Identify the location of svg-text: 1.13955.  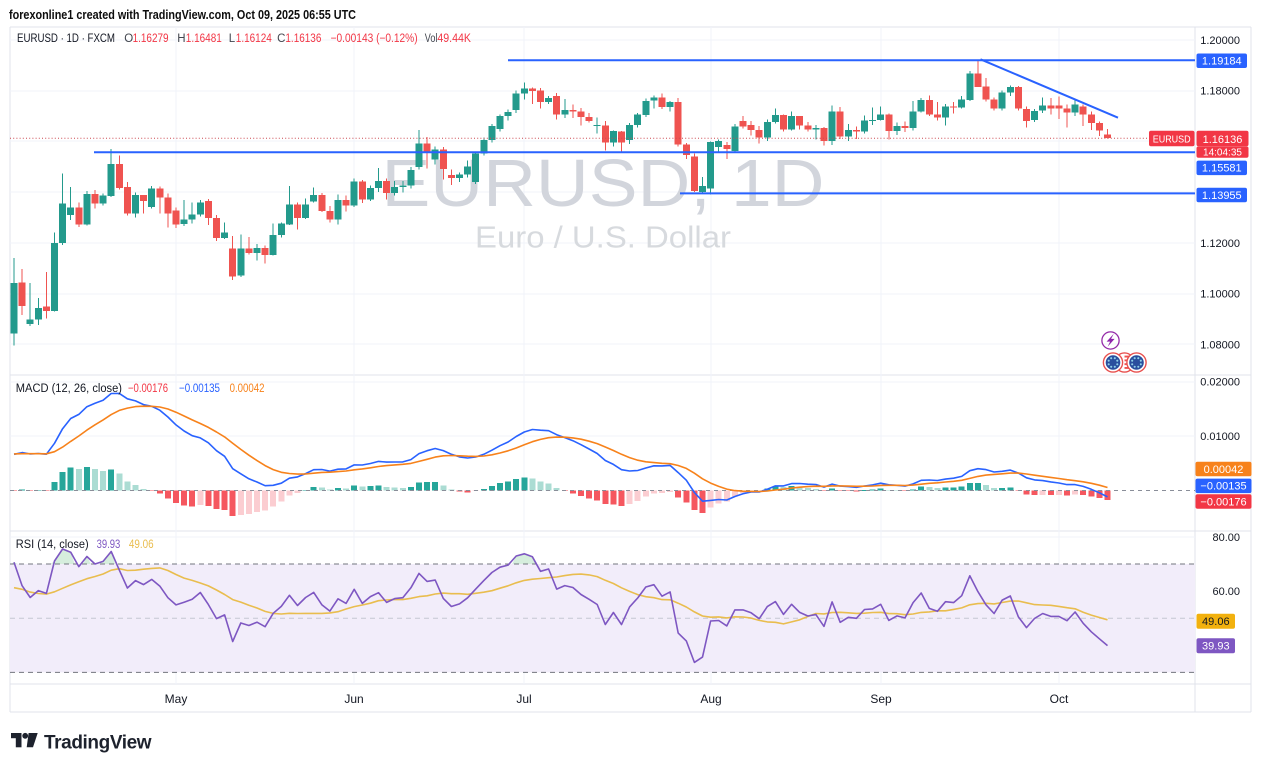
(1222, 196).